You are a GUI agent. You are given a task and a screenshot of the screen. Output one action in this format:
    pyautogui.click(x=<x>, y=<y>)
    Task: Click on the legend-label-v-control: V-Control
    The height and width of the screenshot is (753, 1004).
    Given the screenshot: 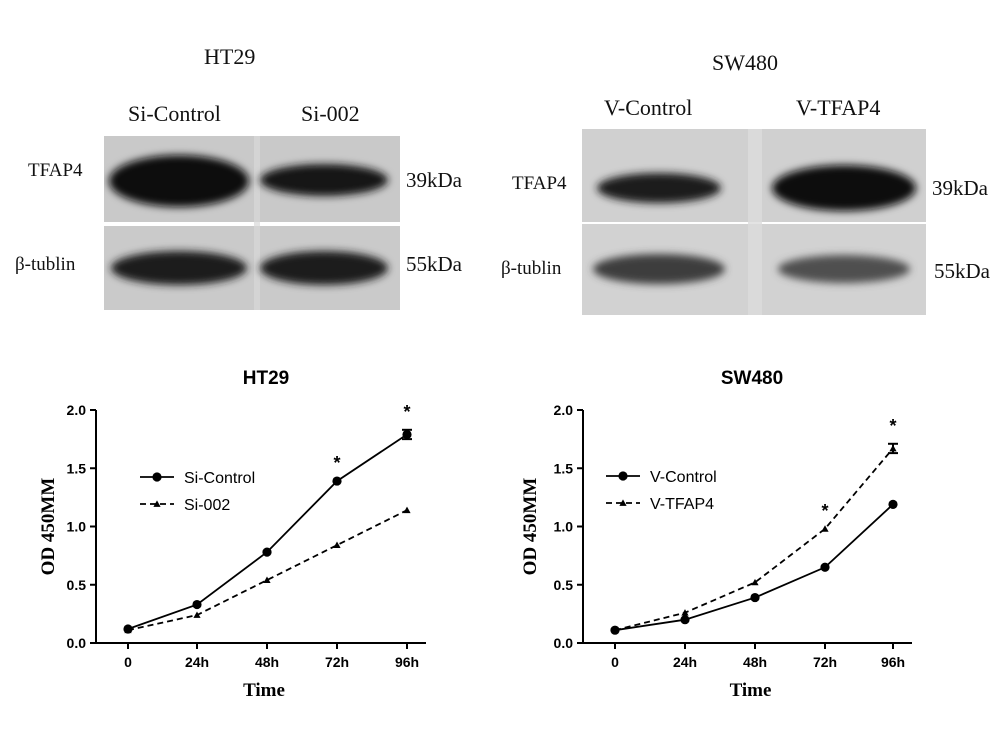 What is the action you would take?
    pyautogui.click(x=683, y=477)
    